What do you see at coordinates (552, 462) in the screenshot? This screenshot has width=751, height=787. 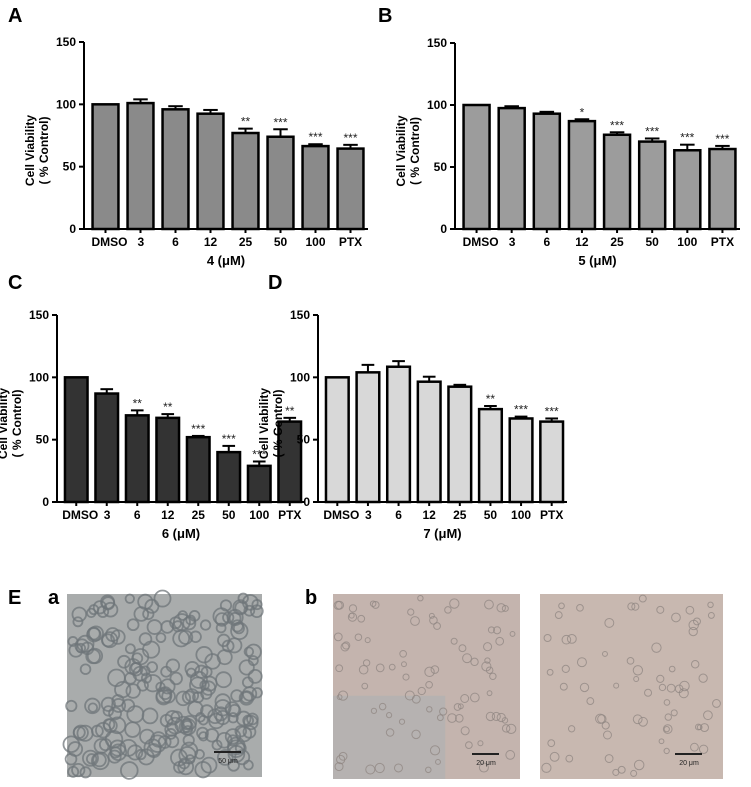 I see `bar-ptx` at bounding box center [552, 462].